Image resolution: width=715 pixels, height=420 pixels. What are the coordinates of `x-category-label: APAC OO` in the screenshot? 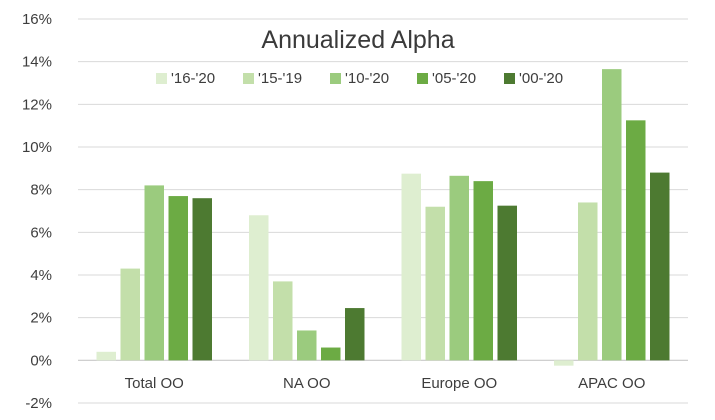 It's located at (611, 383).